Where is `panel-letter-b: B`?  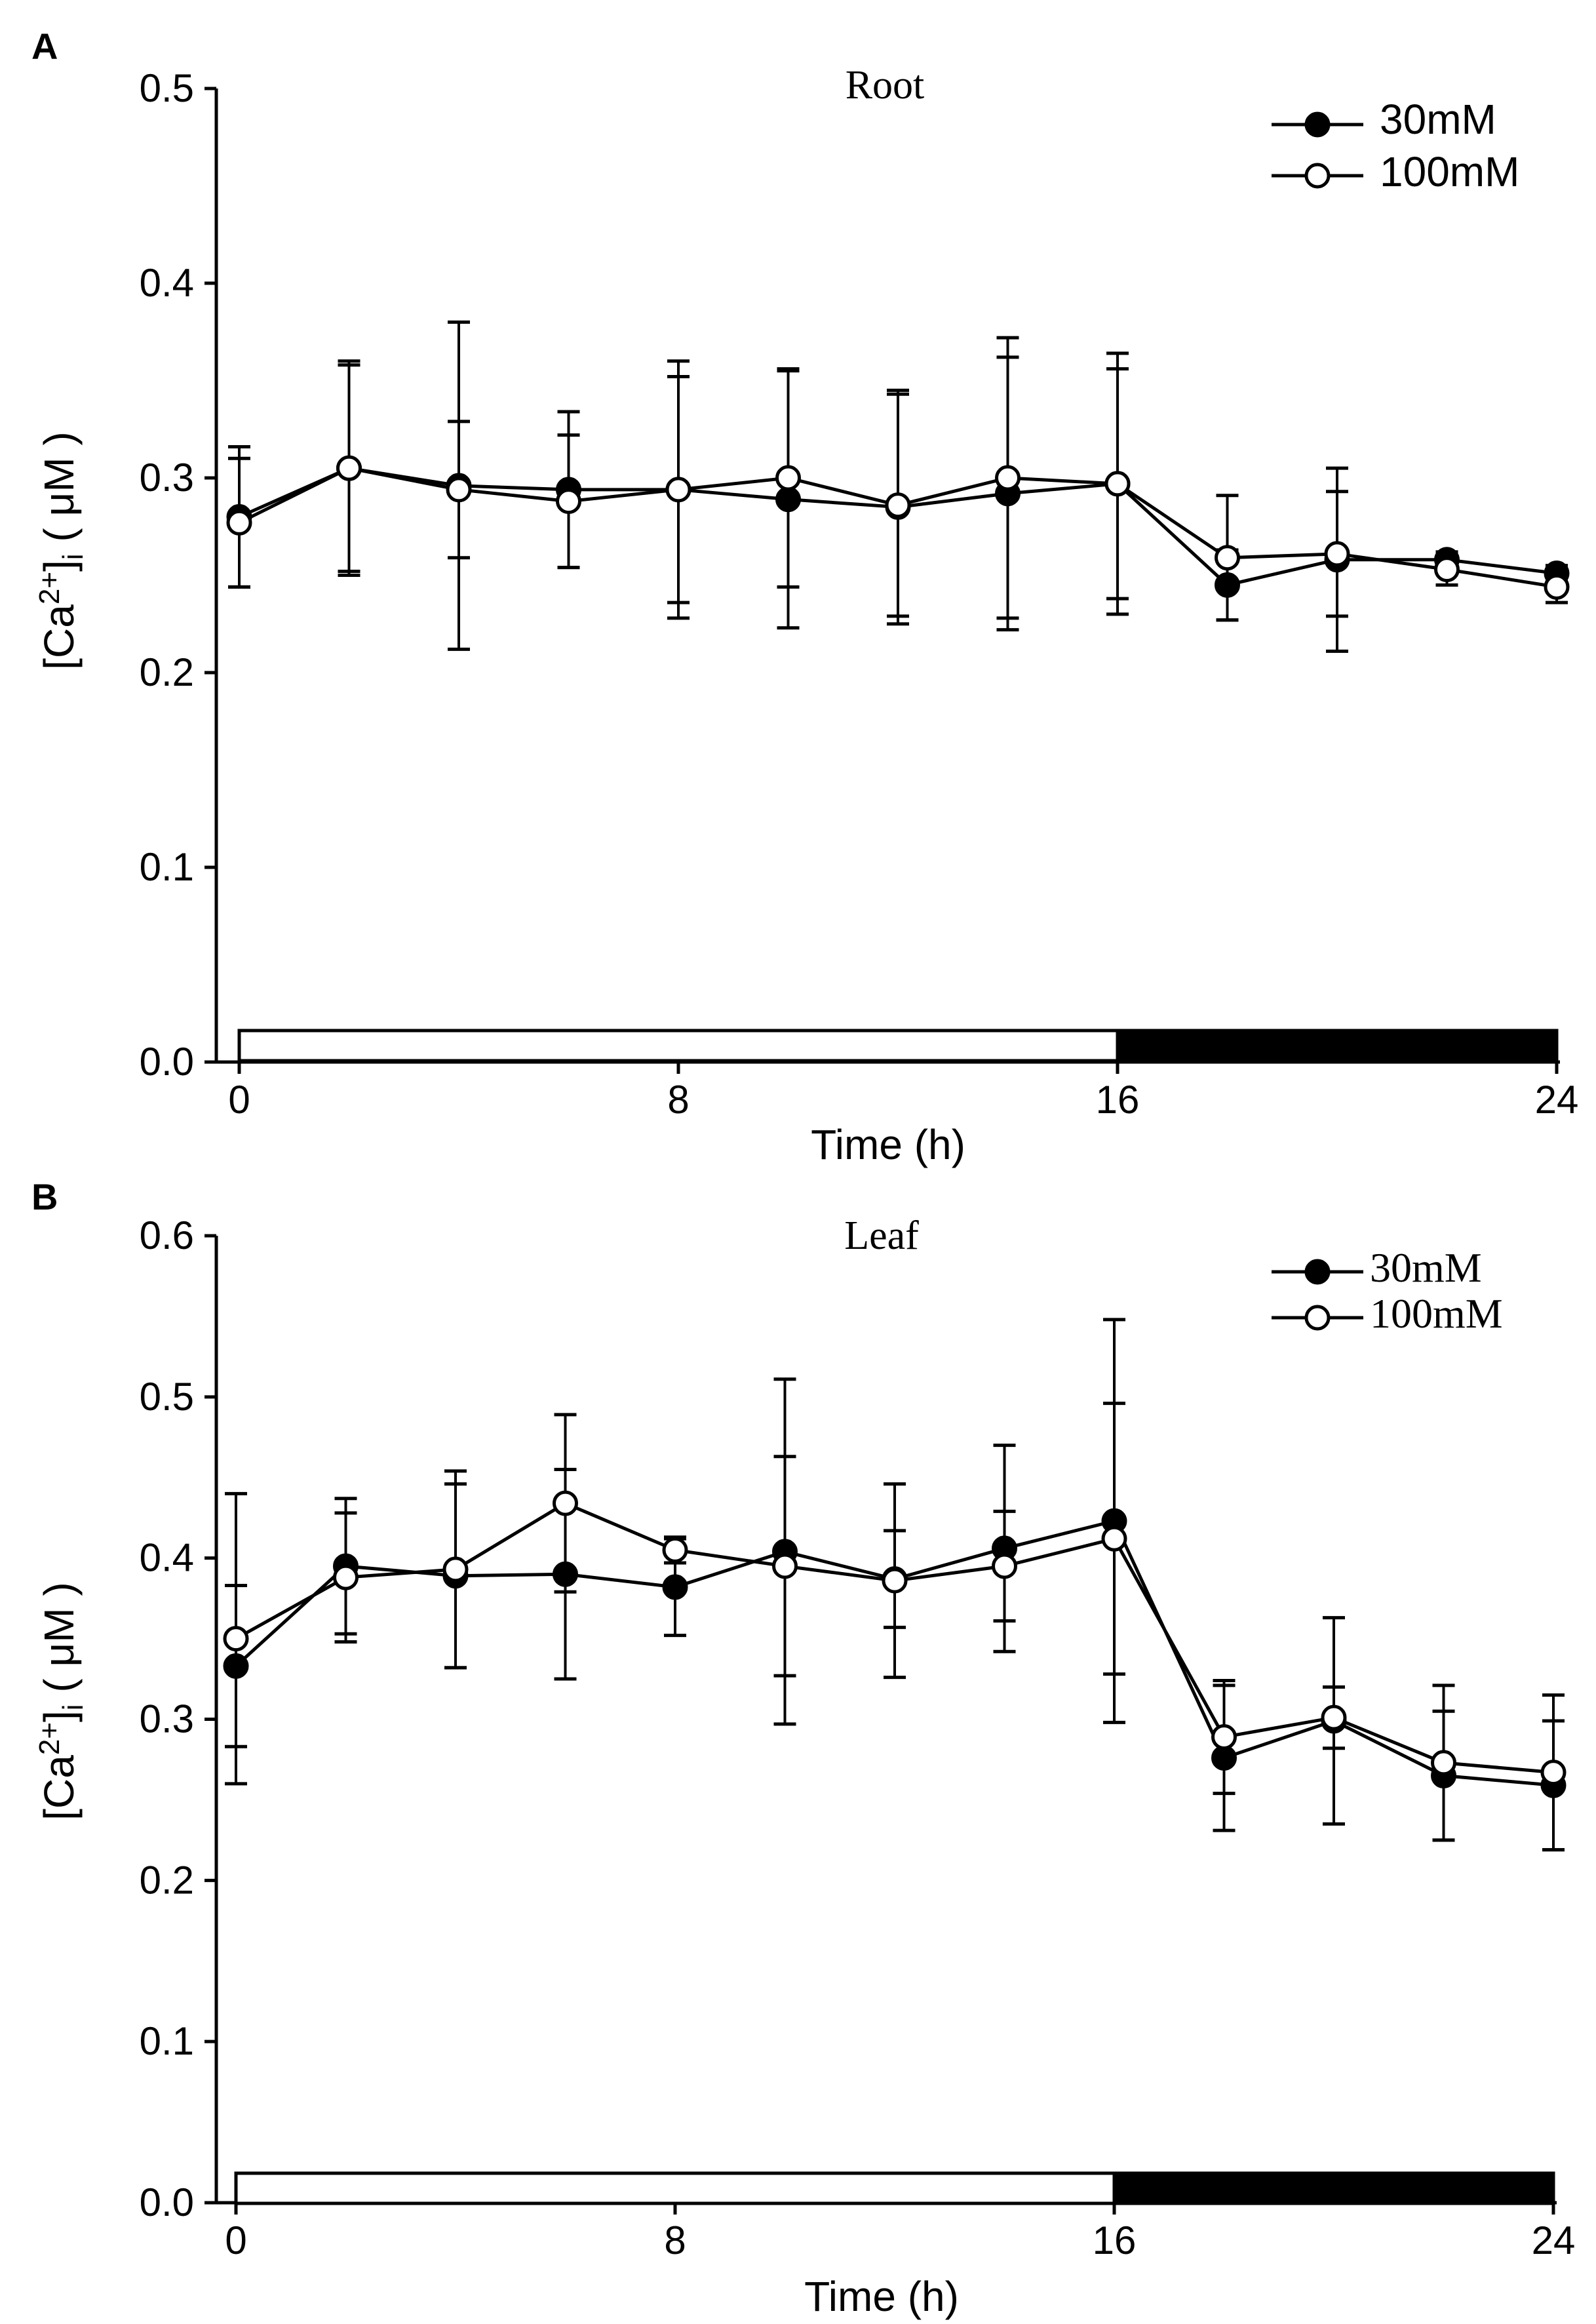 panel-letter-b: B is located at coordinates (44, 1196).